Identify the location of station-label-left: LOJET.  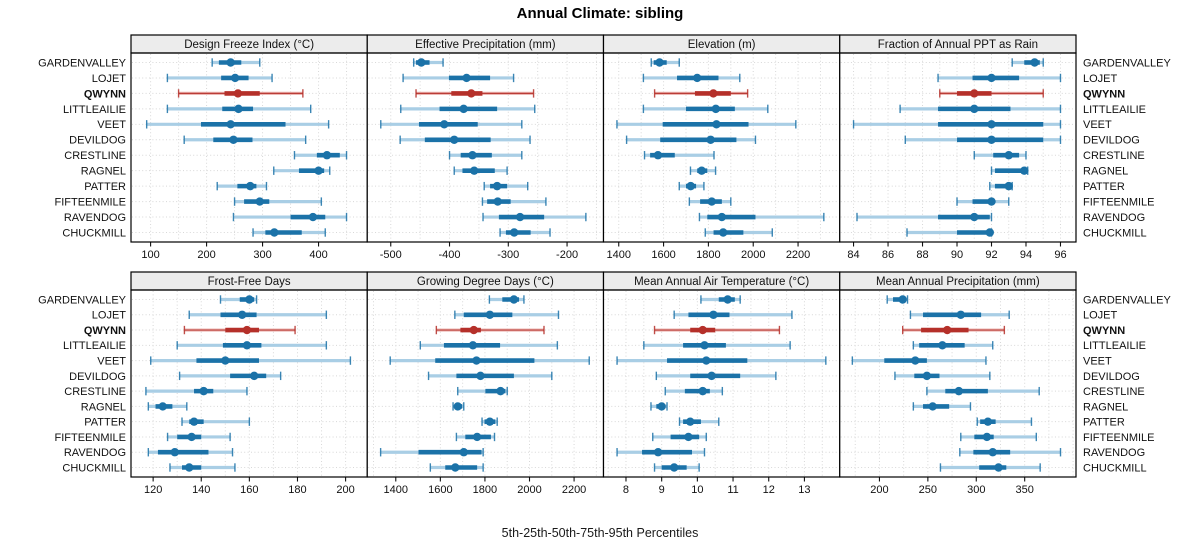
(109, 316).